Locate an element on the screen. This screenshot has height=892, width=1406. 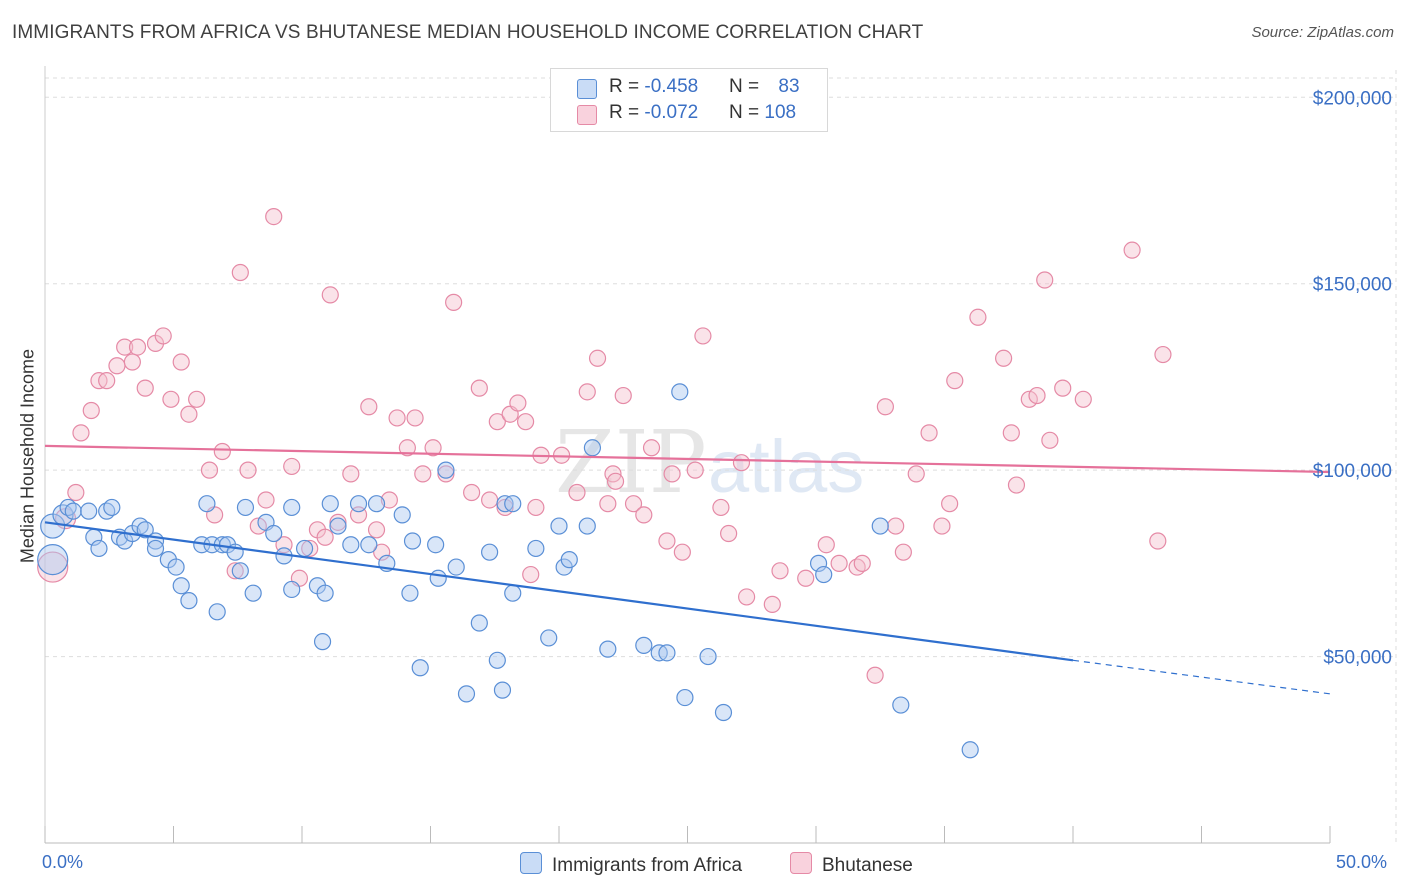
legend-n-label: N = is located at coordinates (747, 86).